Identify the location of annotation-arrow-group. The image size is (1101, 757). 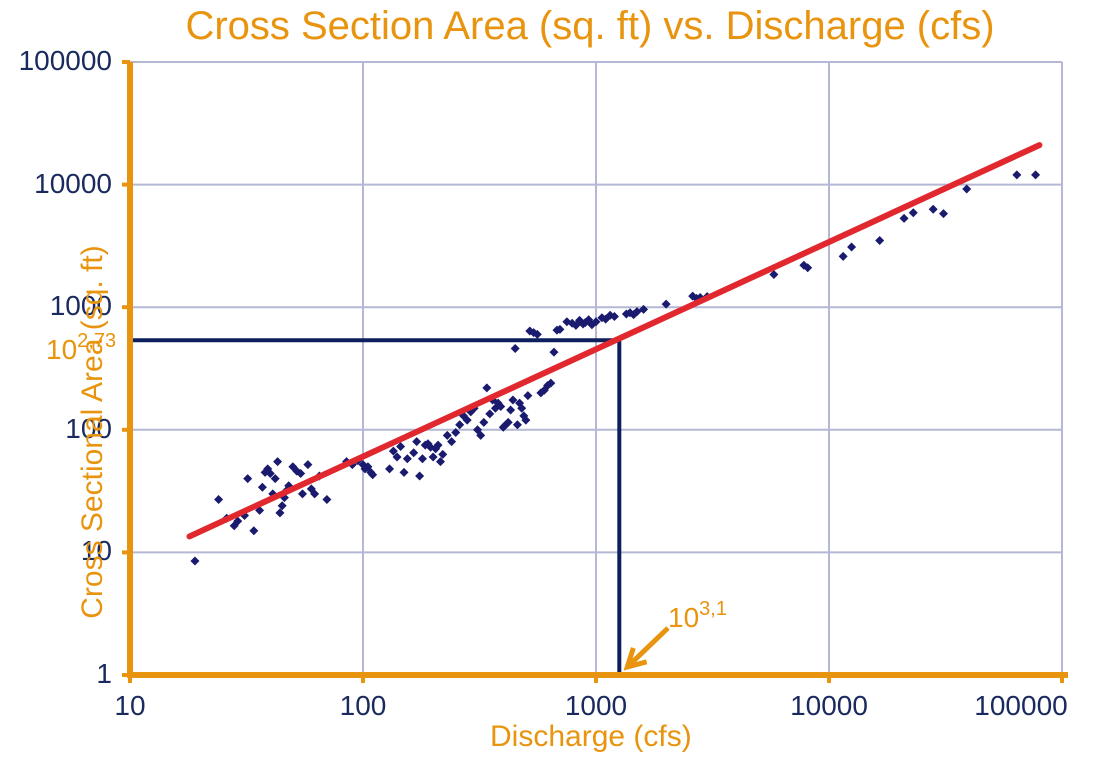
(646, 648).